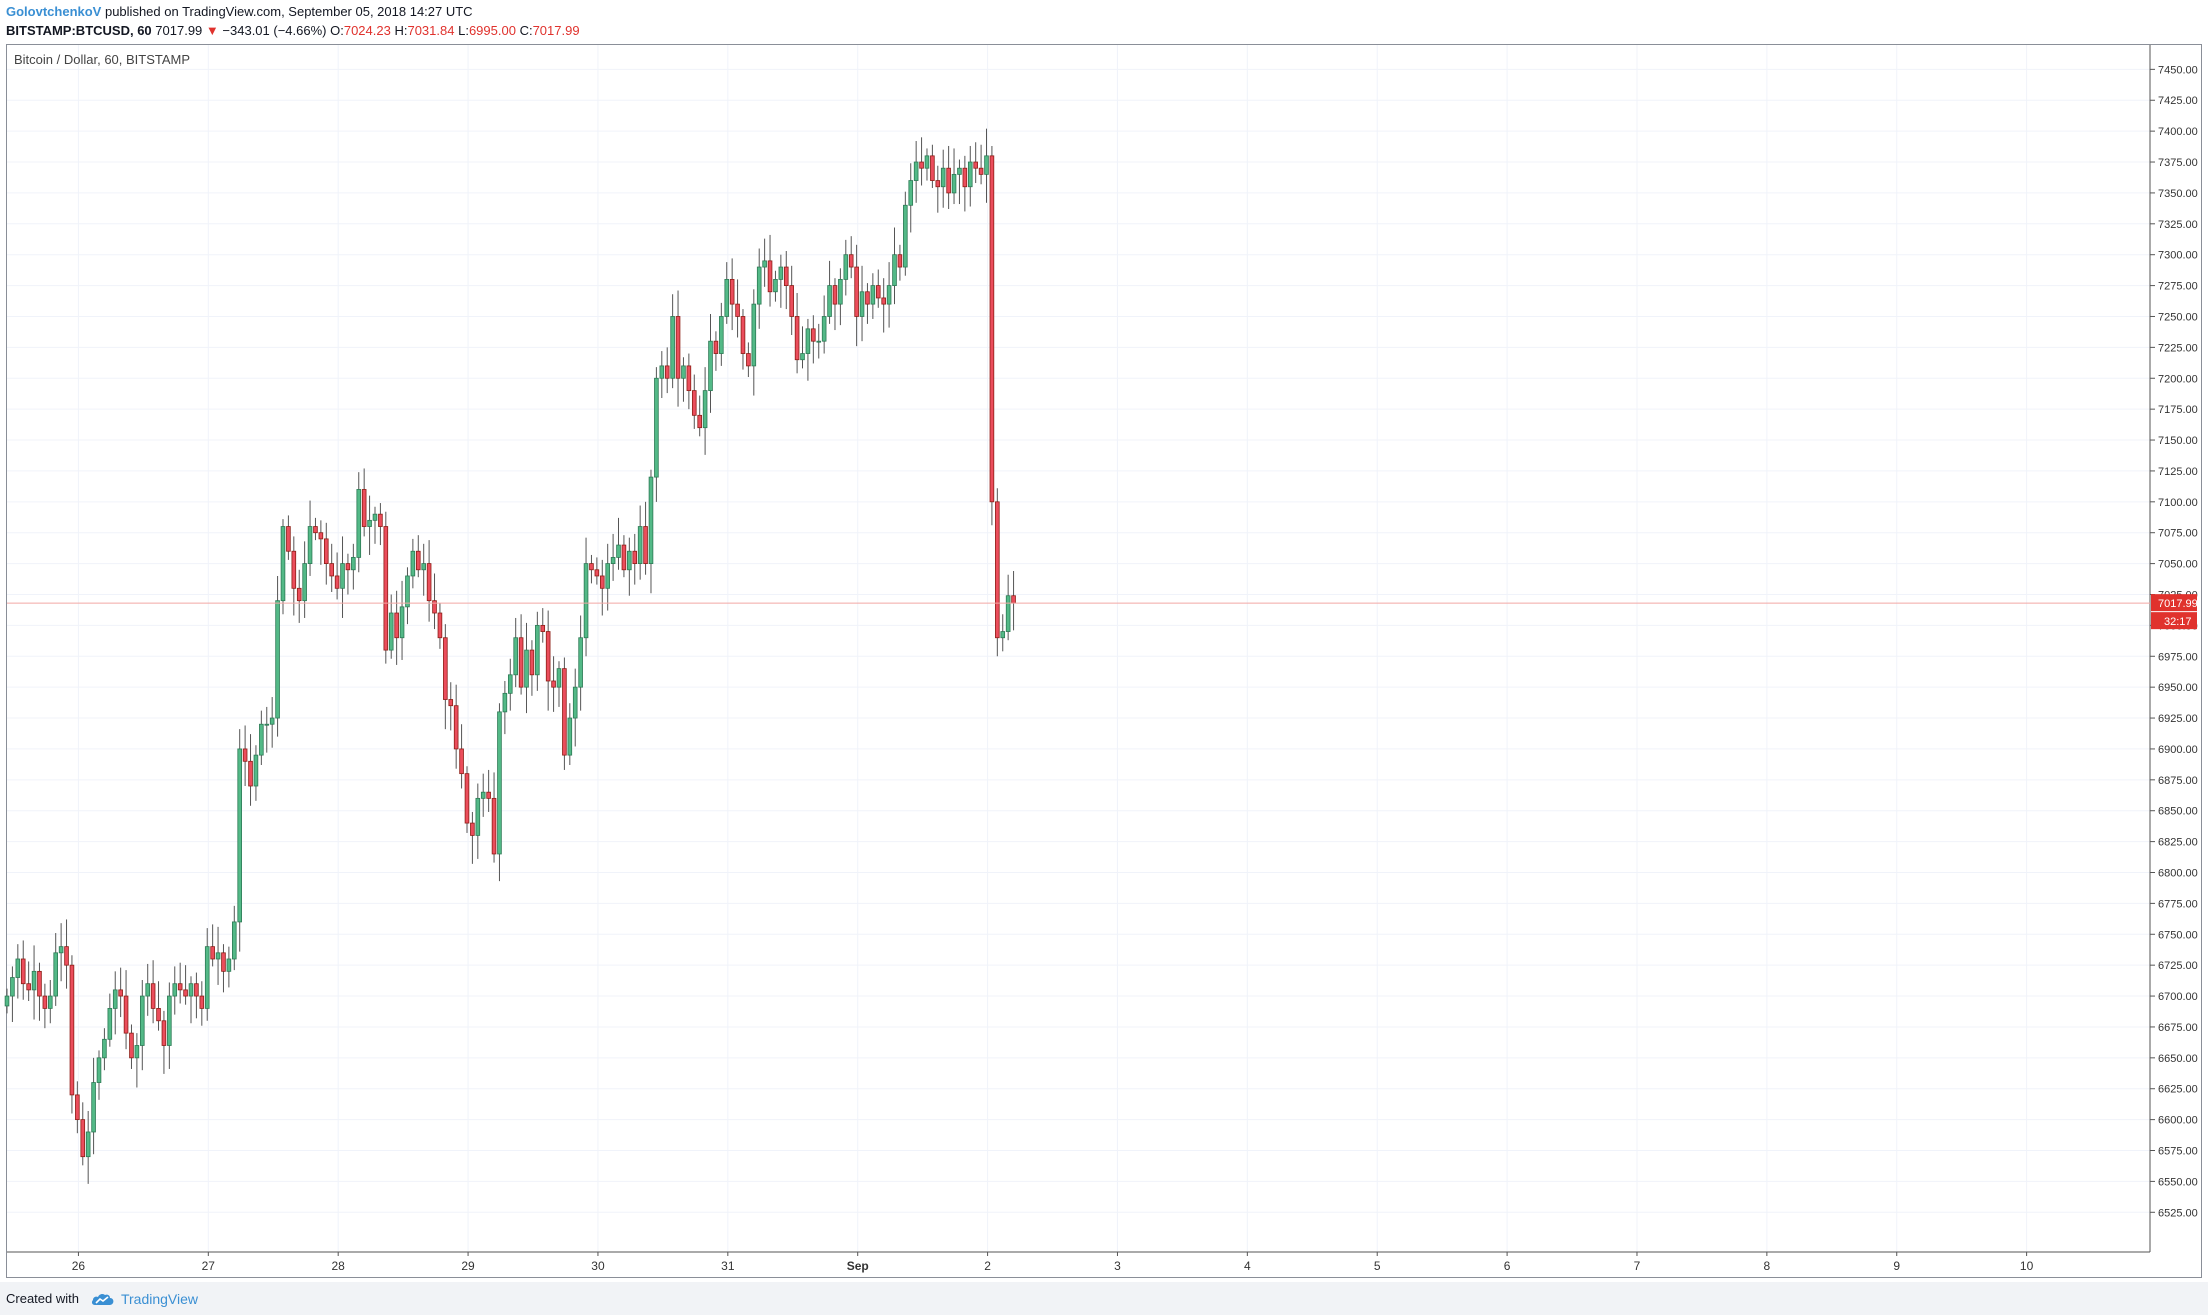 The width and height of the screenshot is (2208, 1315). I want to click on x-tick-label: 6, so click(1507, 1266).